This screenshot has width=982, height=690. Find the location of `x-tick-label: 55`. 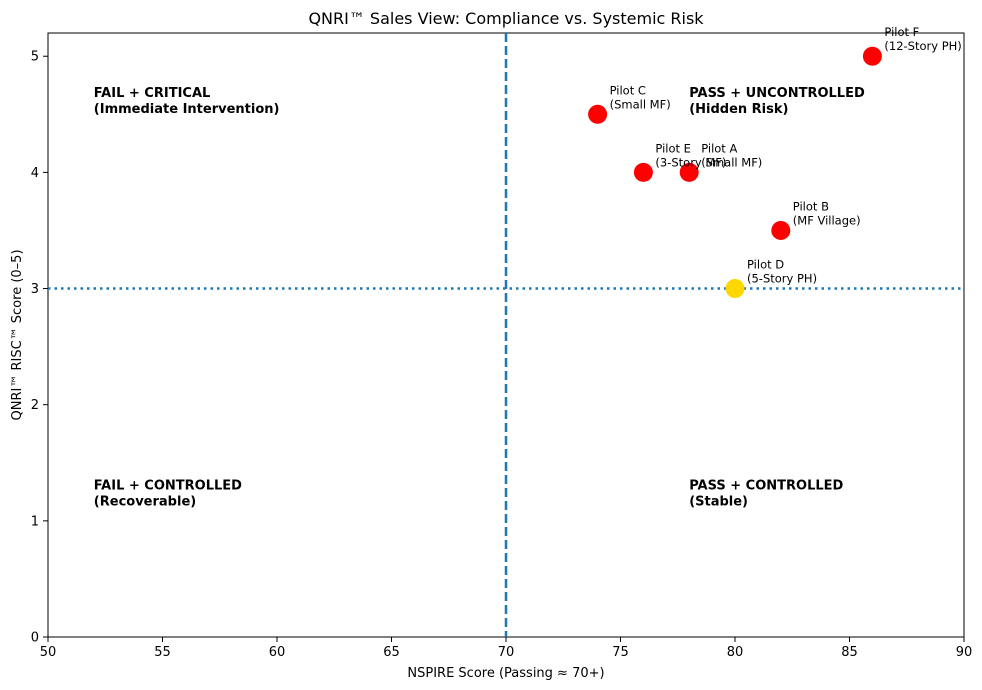

x-tick-label: 55 is located at coordinates (162, 652).